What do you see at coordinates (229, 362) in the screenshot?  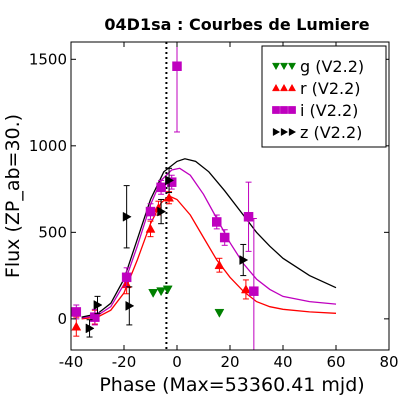 I see `x-tick-label: 20` at bounding box center [229, 362].